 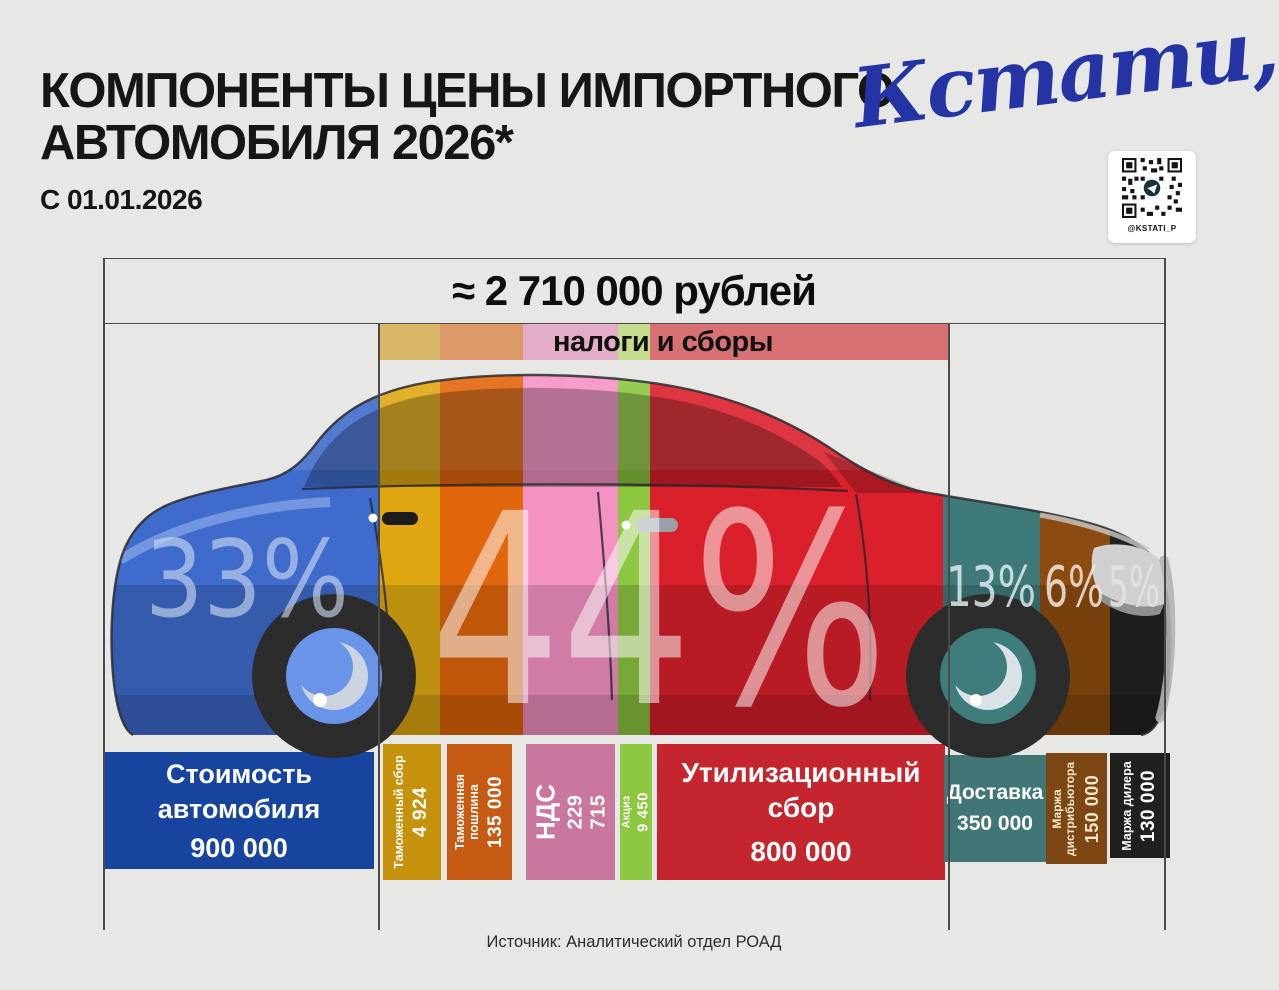 What do you see at coordinates (875, 472) in the screenshot?
I see `car-windshield` at bounding box center [875, 472].